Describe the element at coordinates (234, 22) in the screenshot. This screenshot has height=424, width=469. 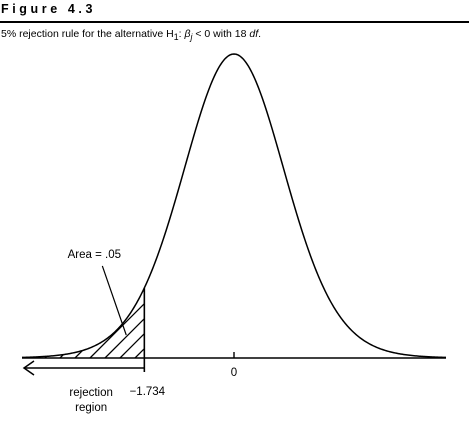
I see `figure-rule` at that location.